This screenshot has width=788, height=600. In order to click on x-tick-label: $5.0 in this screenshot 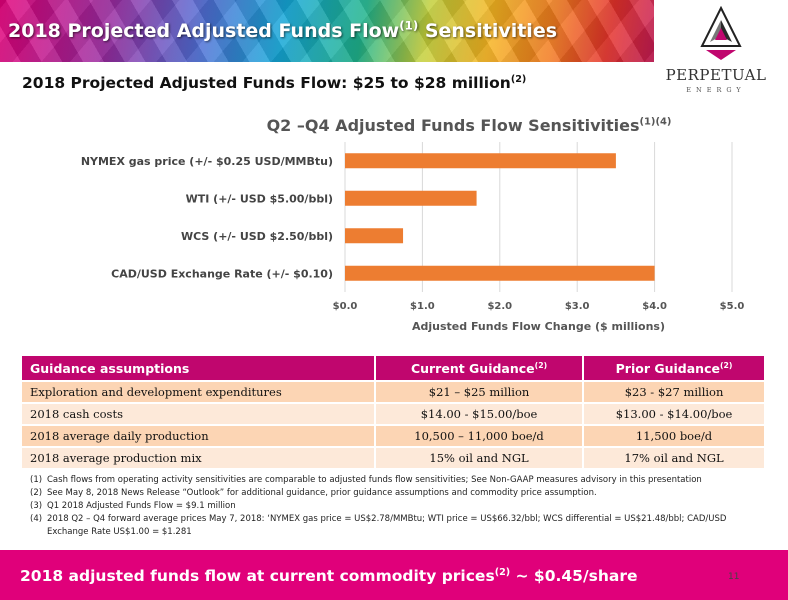, I will do `click(732, 306)`.